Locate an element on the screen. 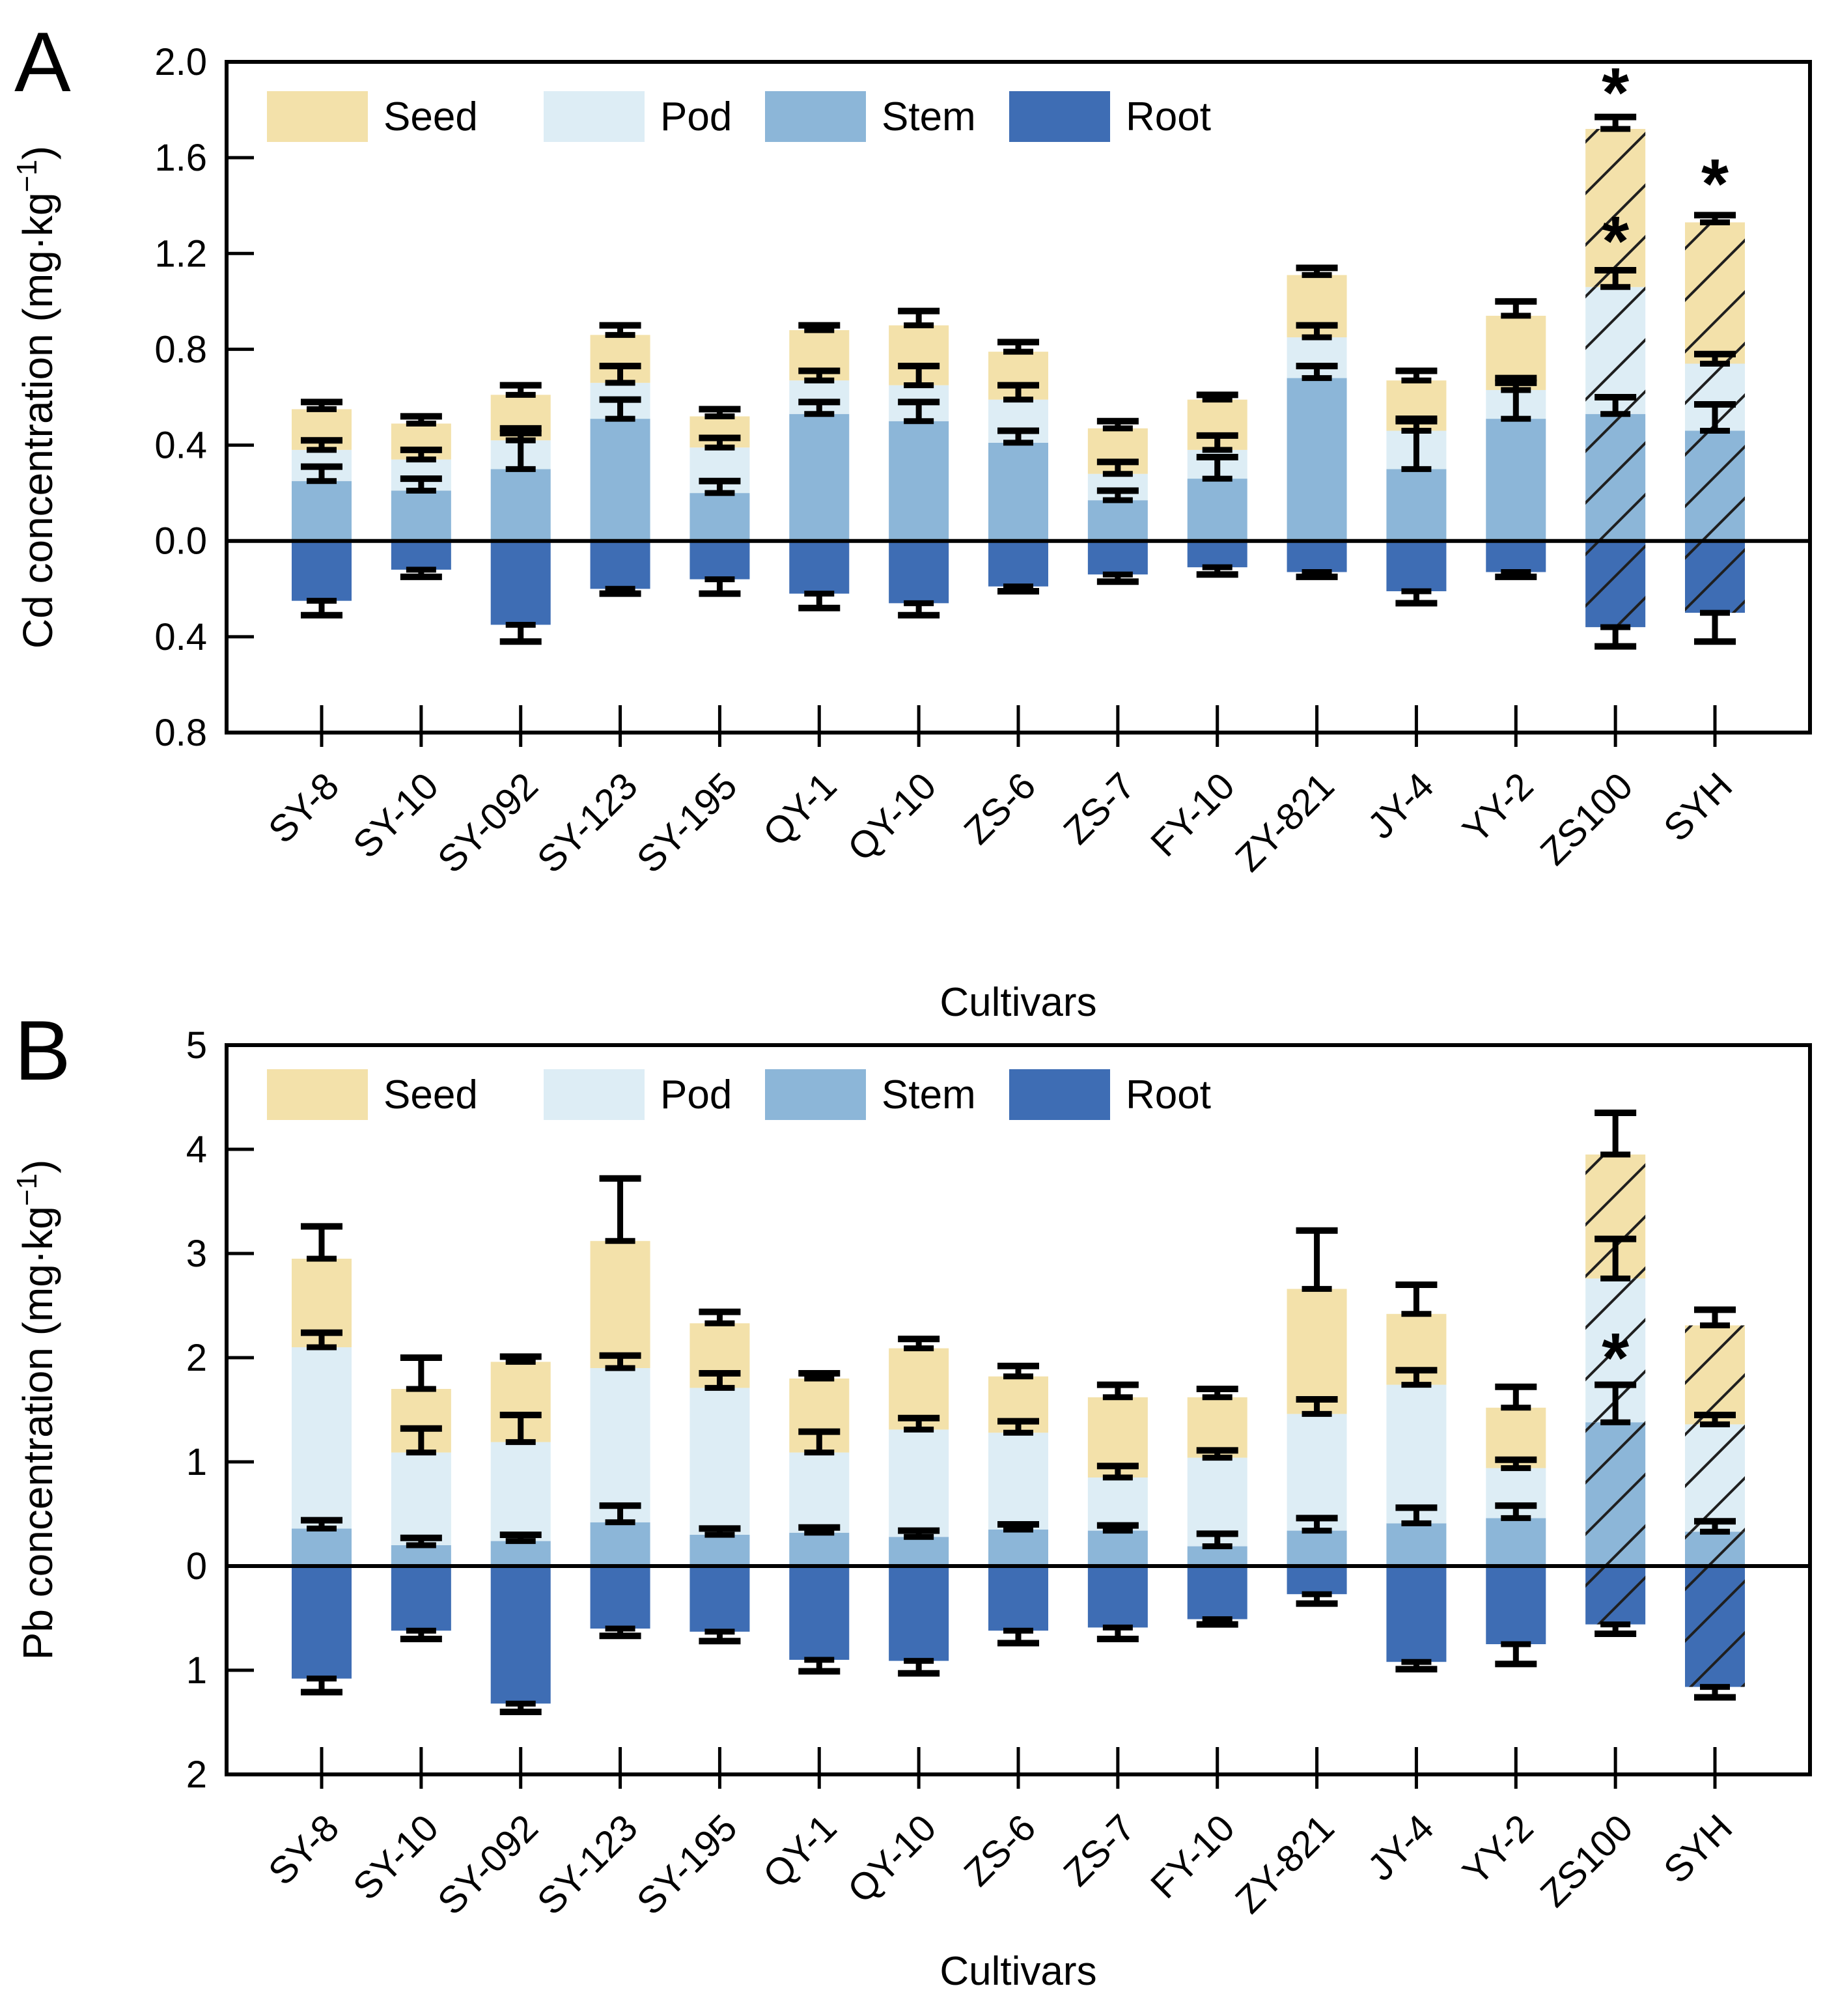 This screenshot has width=1838, height=2016. y-tick-label: 4 is located at coordinates (196, 1150).